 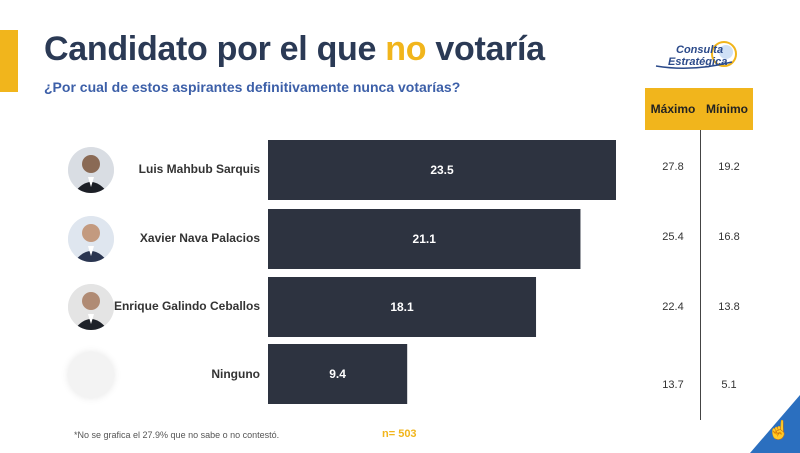 I want to click on min-value-4: 5.1, so click(x=729, y=385).